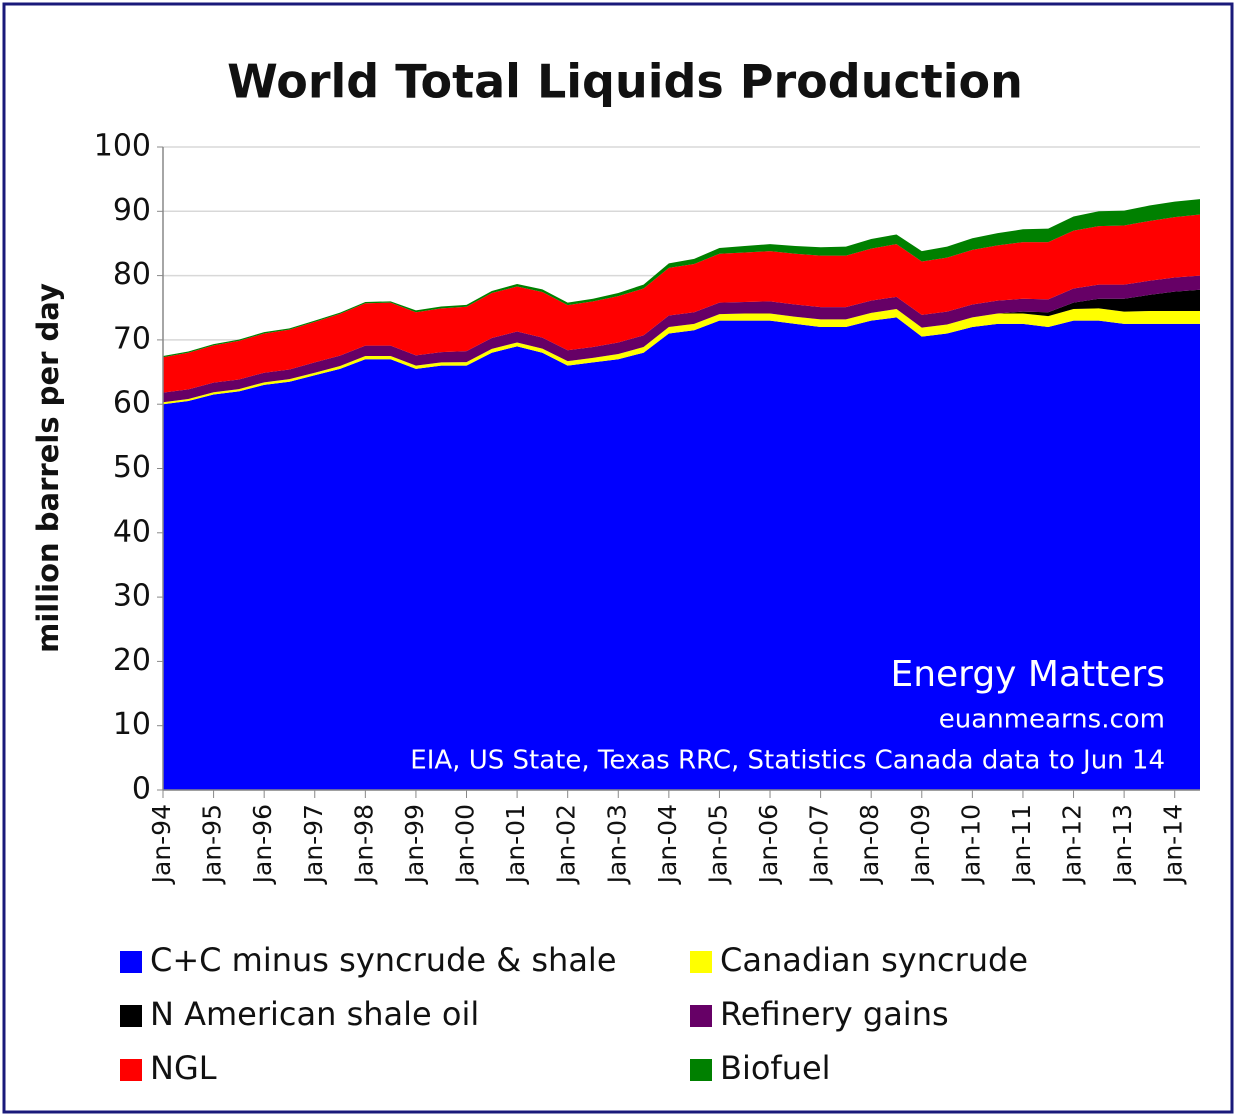 This screenshot has width=1238, height=1118. I want to click on x-tick-label: Jan-00, so click(465, 844).